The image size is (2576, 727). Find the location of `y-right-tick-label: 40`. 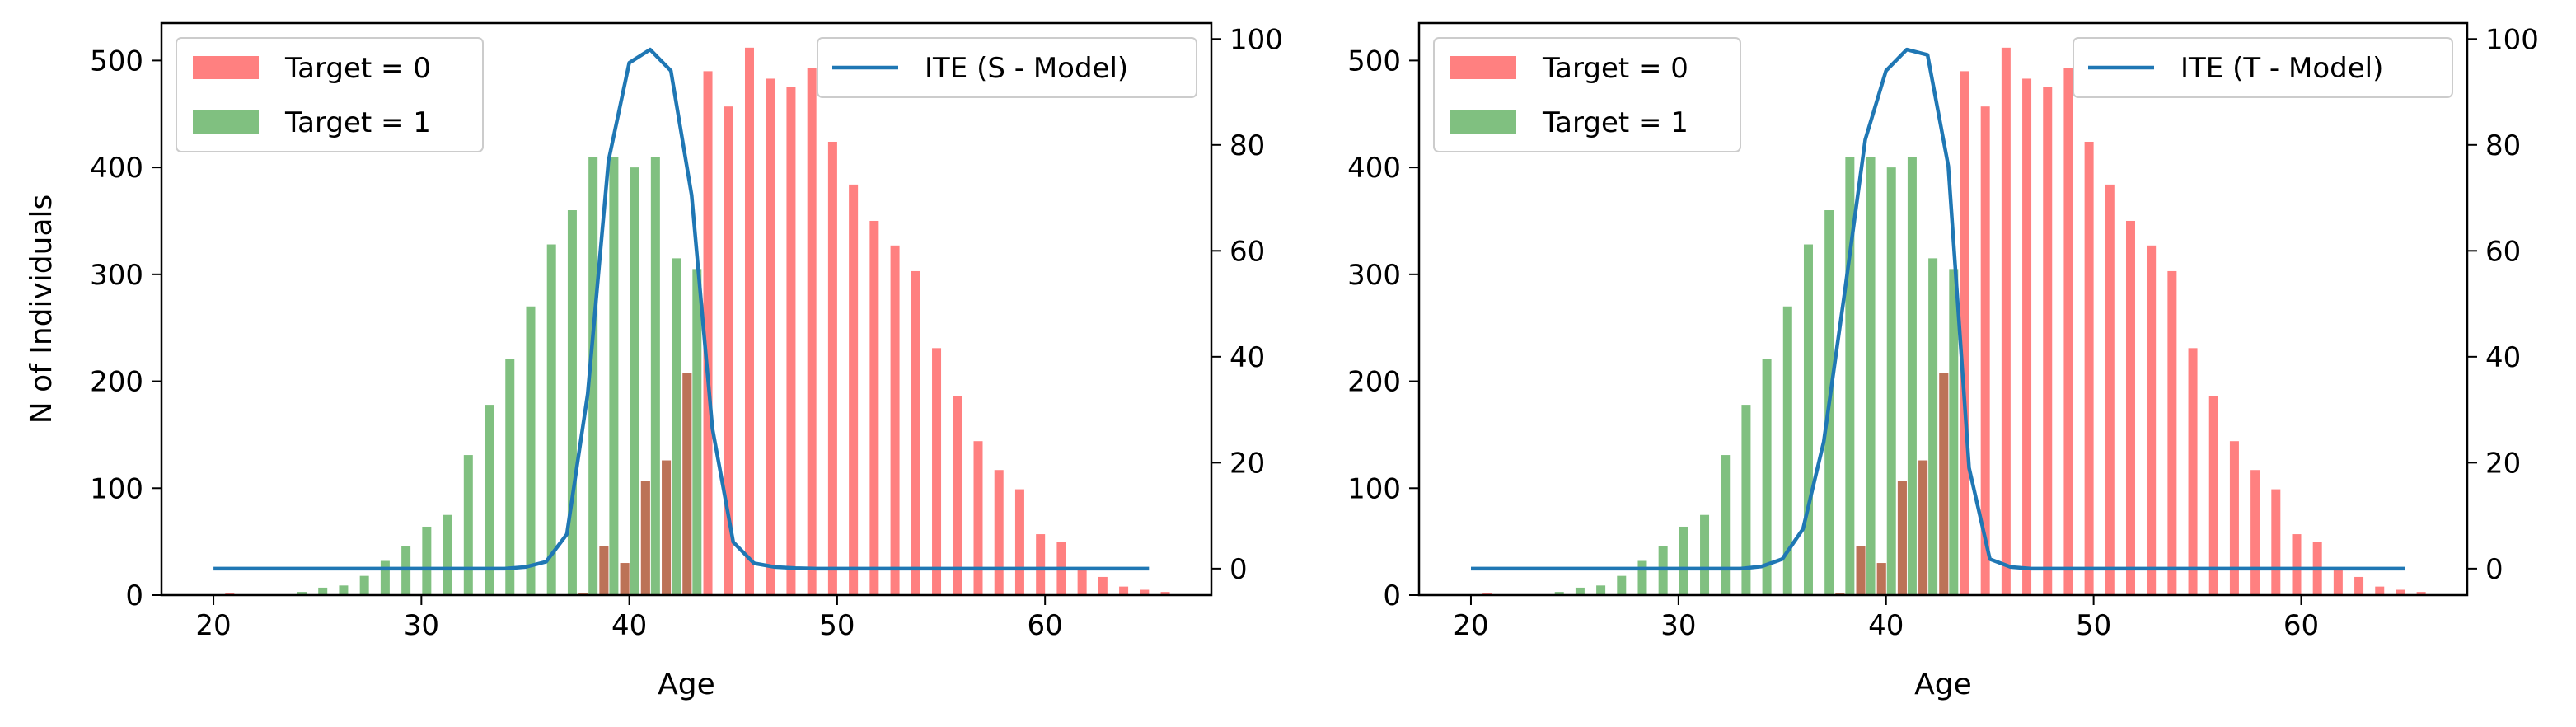

y-right-tick-label: 40 is located at coordinates (1247, 357).